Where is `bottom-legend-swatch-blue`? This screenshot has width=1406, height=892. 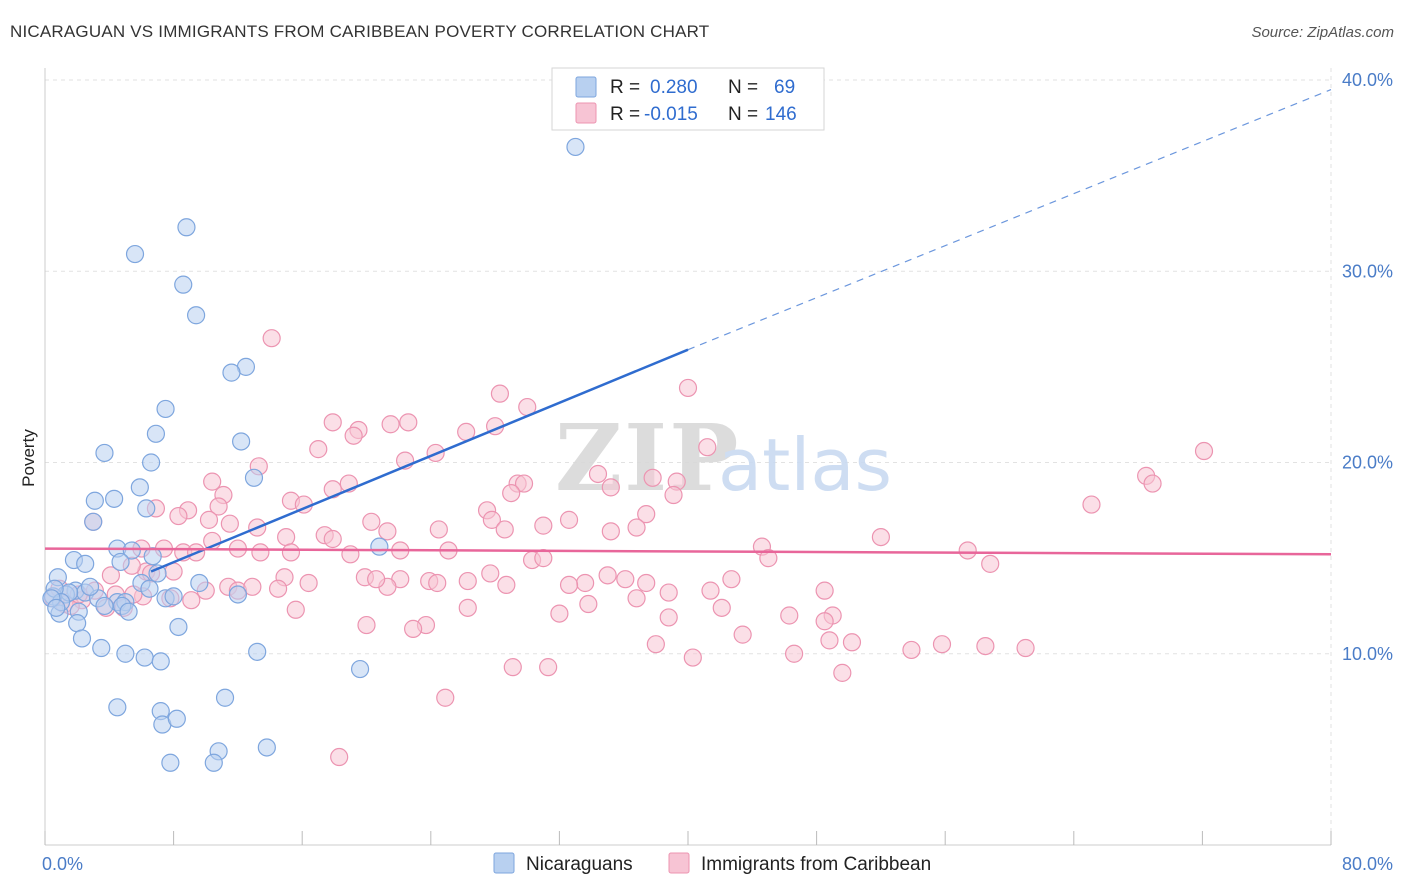 bottom-legend-swatch-blue is located at coordinates (504, 863).